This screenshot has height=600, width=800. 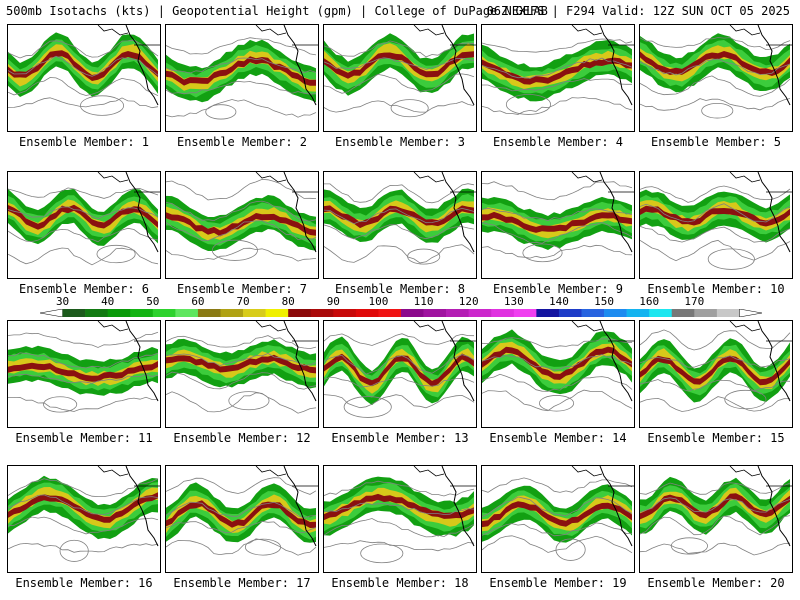 I want to click on member-label-20: Ensemble Member: 20, so click(x=716, y=583).